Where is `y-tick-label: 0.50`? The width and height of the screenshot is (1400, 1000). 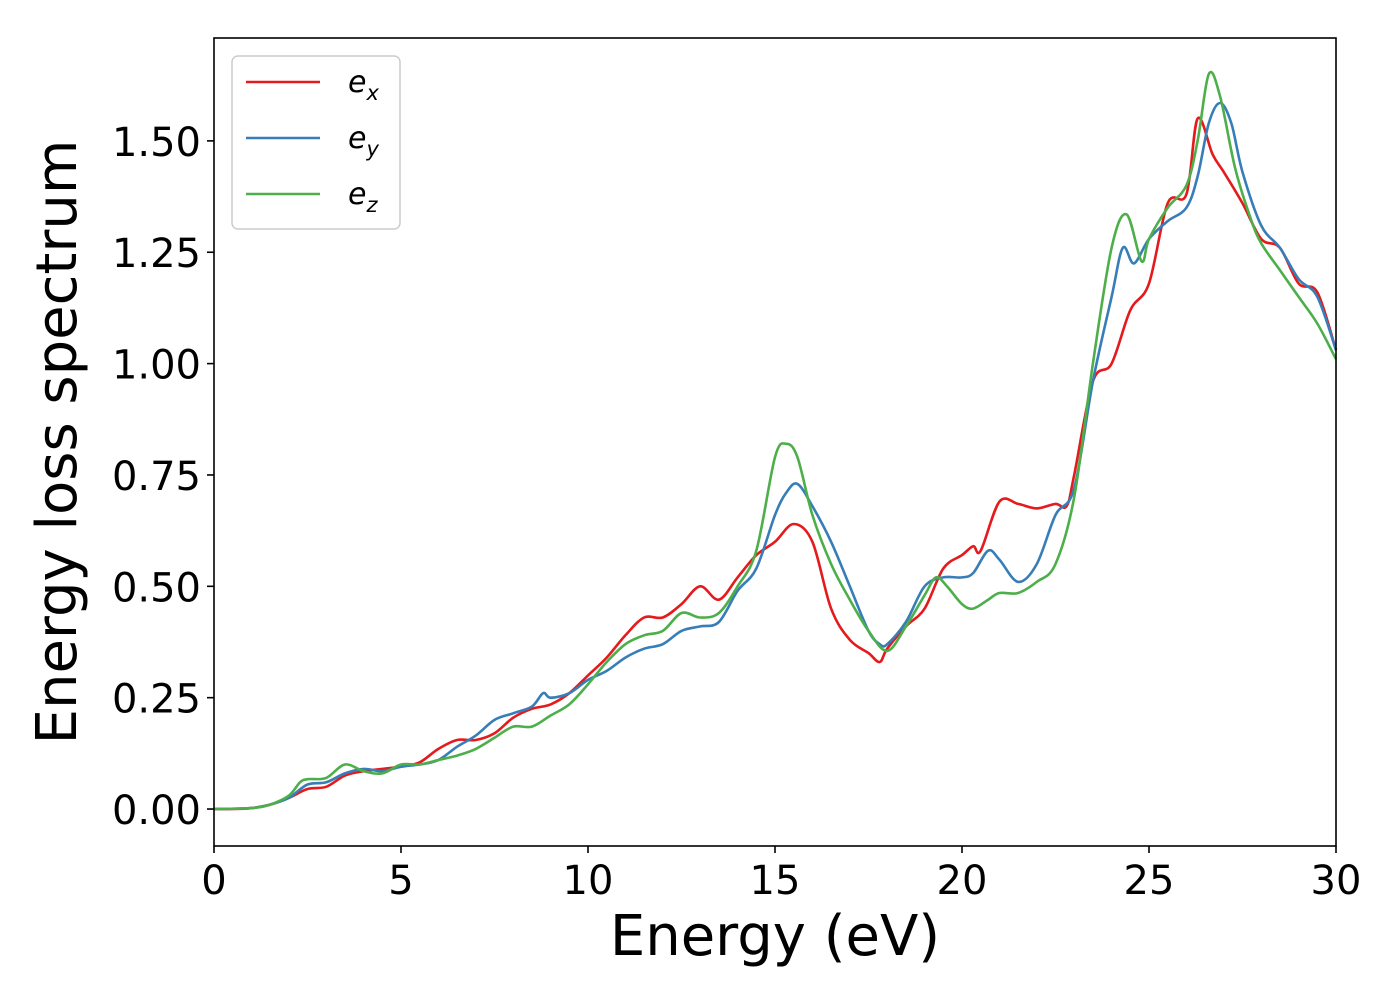 y-tick-label: 0.50 is located at coordinates (156, 588).